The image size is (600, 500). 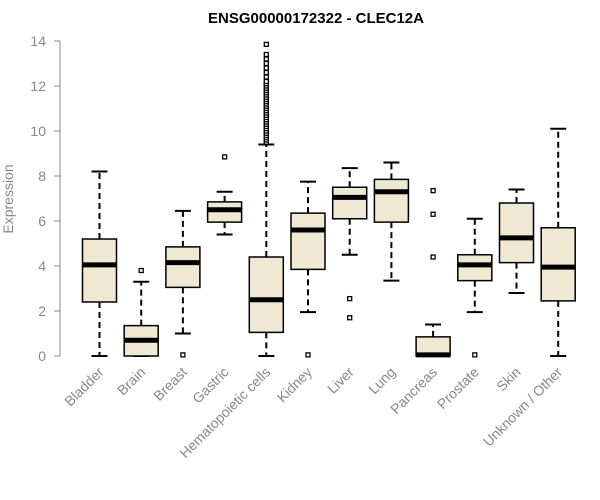 I want to click on y-tick-label-2: 4, so click(x=42, y=266).